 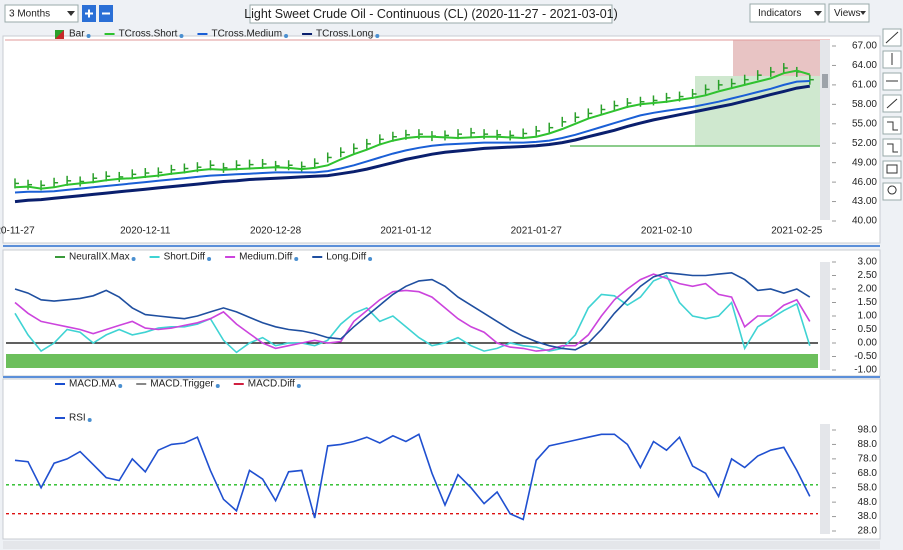 What do you see at coordinates (344, 34) in the screenshot?
I see `legend-label: TCross.Long` at bounding box center [344, 34].